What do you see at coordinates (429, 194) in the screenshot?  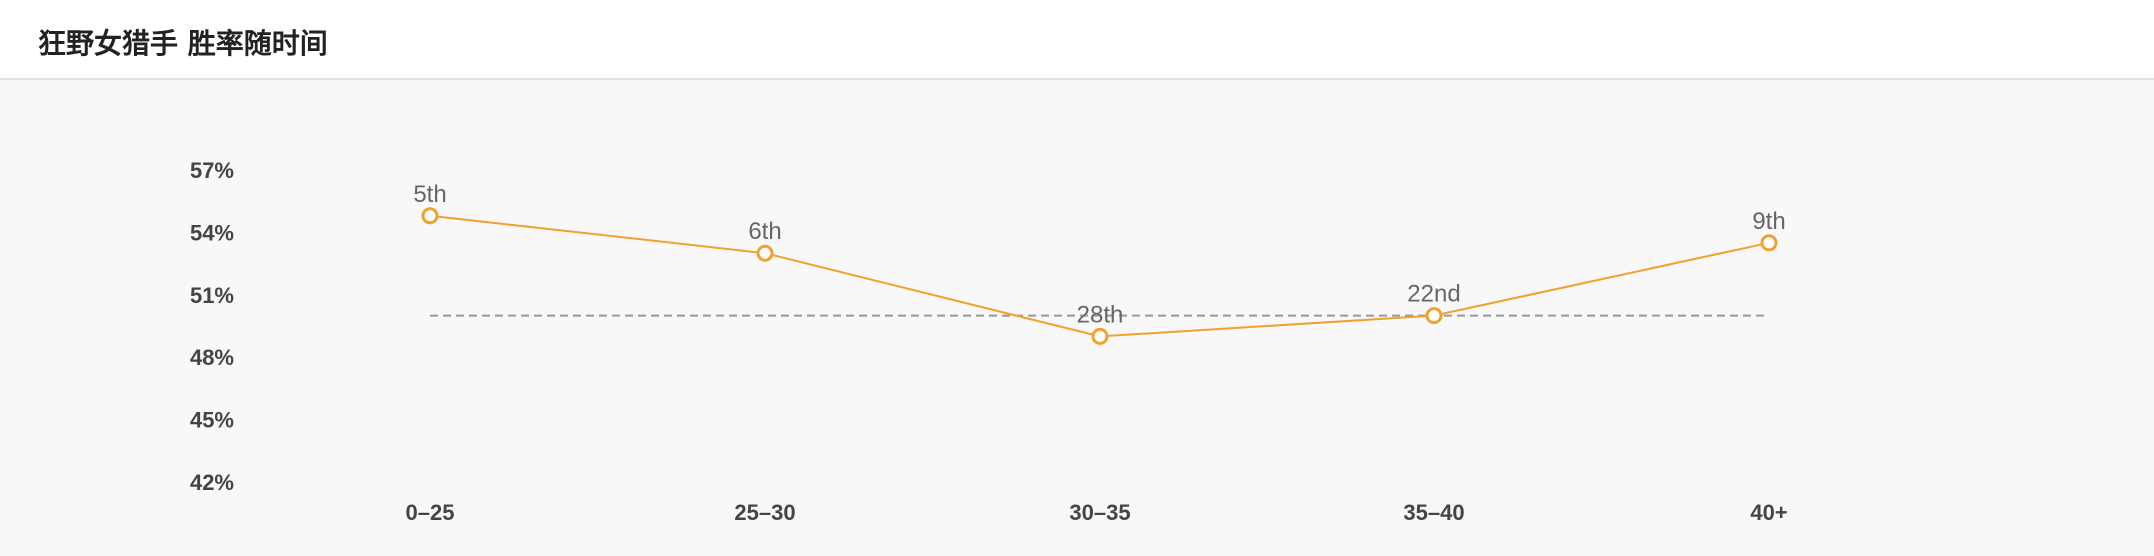 I see `data-label: 5th` at bounding box center [429, 194].